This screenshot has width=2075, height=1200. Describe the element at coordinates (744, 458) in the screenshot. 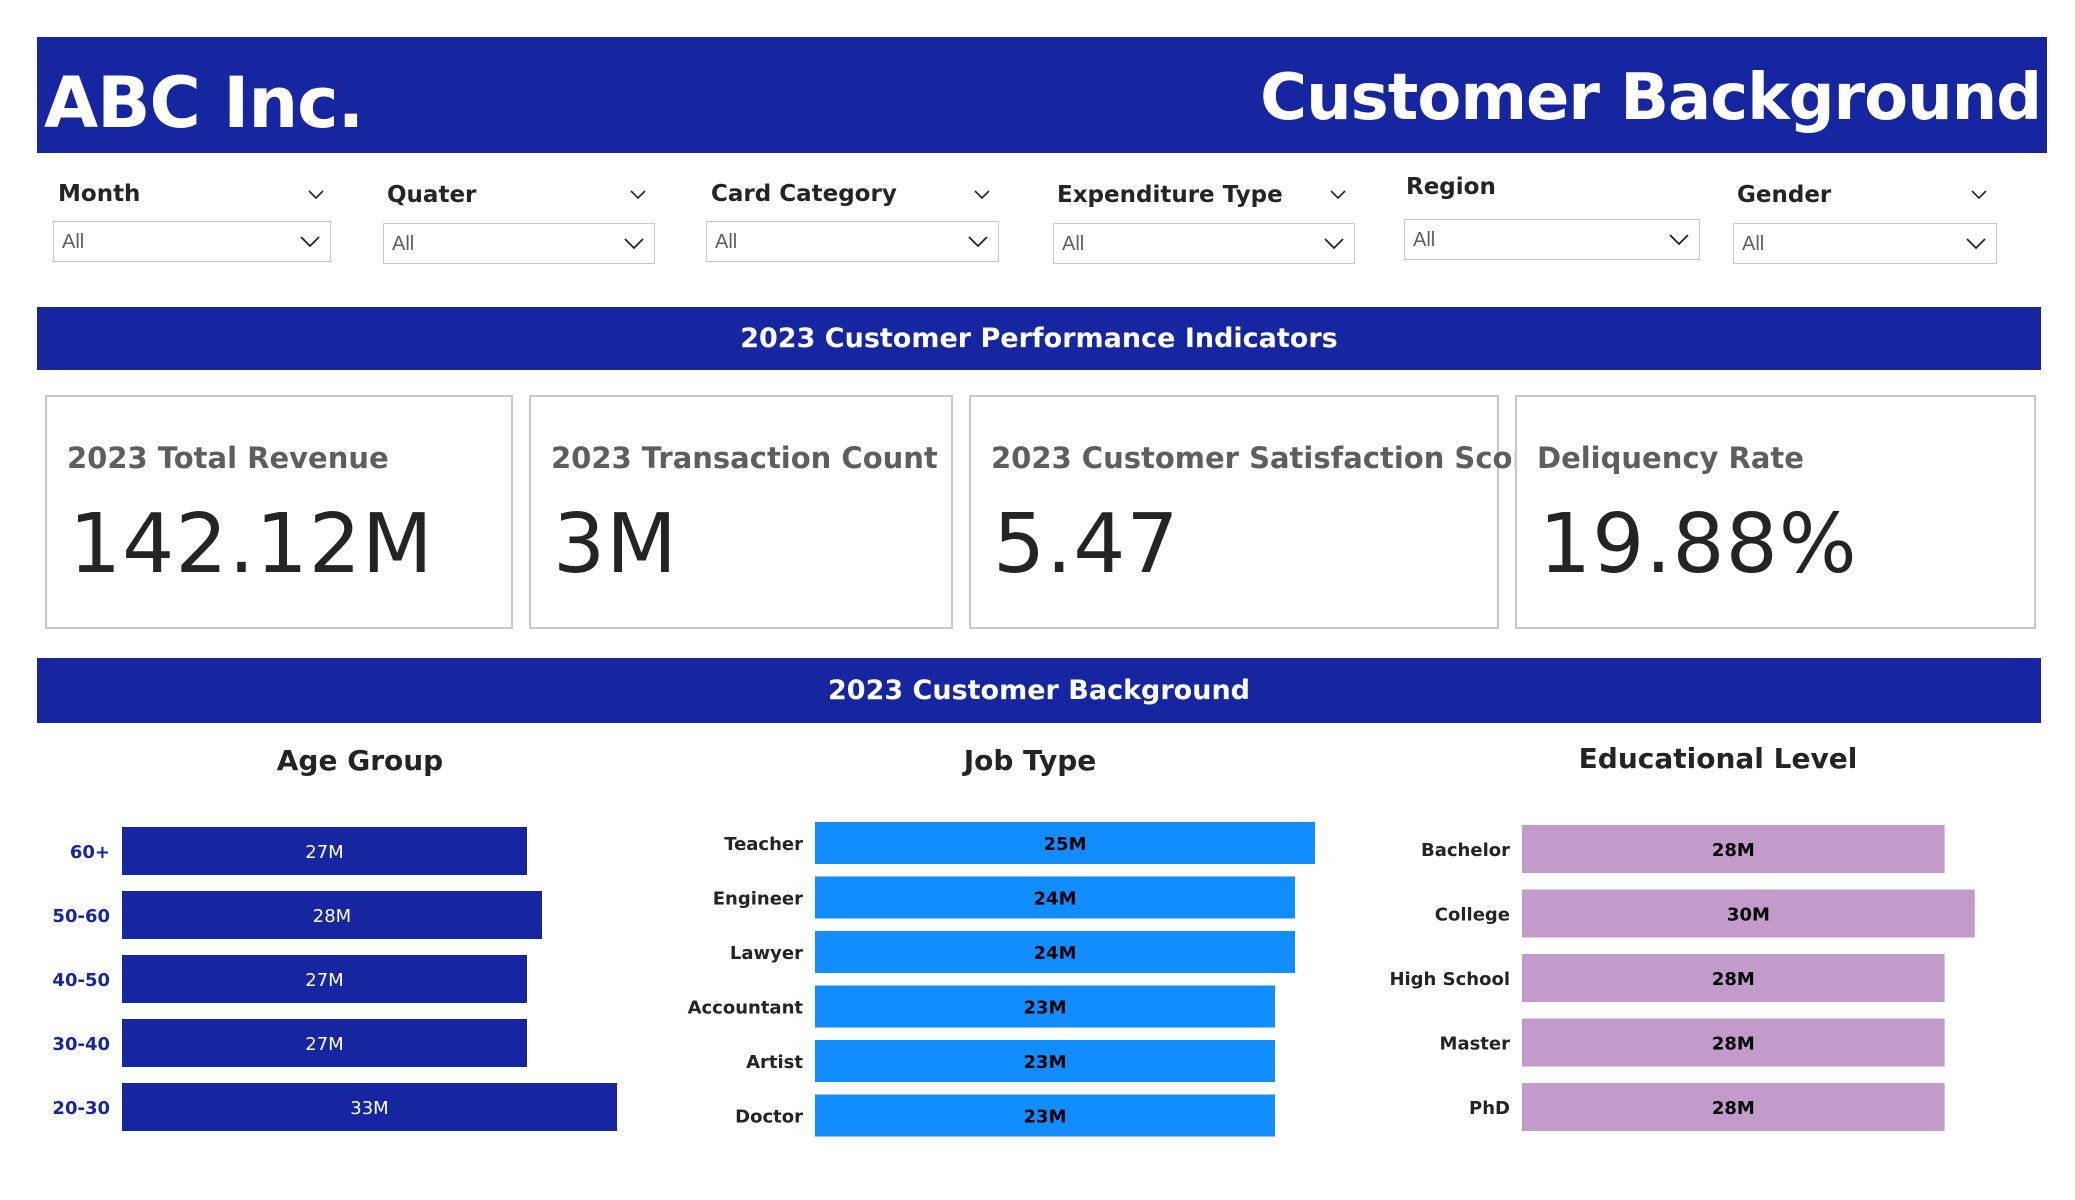

I see `kpi-label: 2023 Transaction Count` at that location.